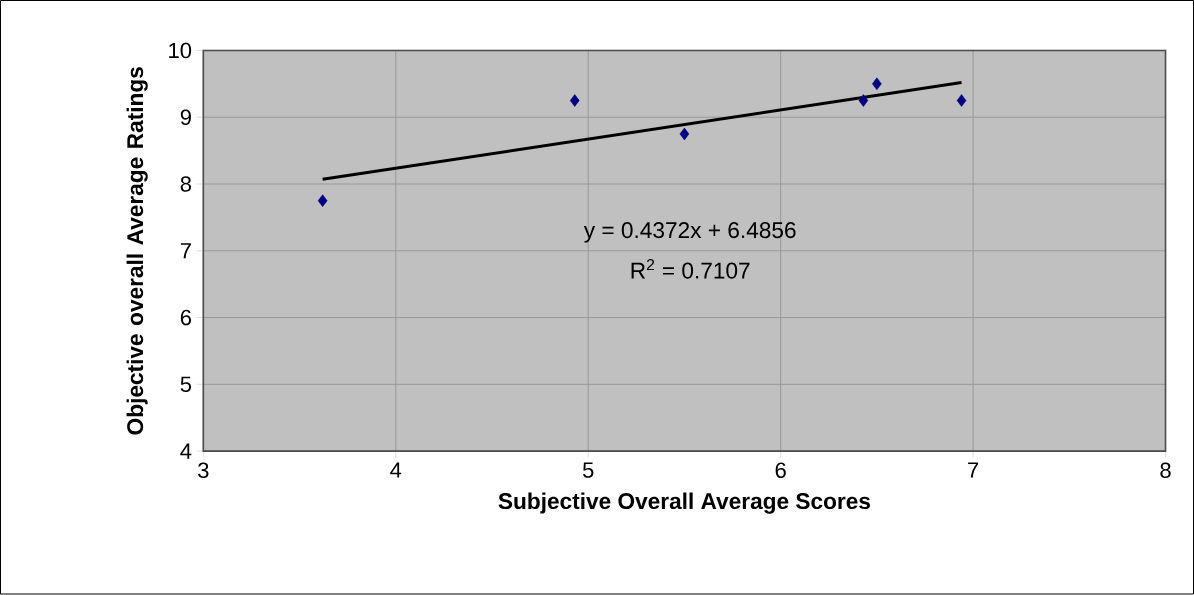 This screenshot has width=1194, height=595. What do you see at coordinates (186, 384) in the screenshot?
I see `y-tick-label: 5` at bounding box center [186, 384].